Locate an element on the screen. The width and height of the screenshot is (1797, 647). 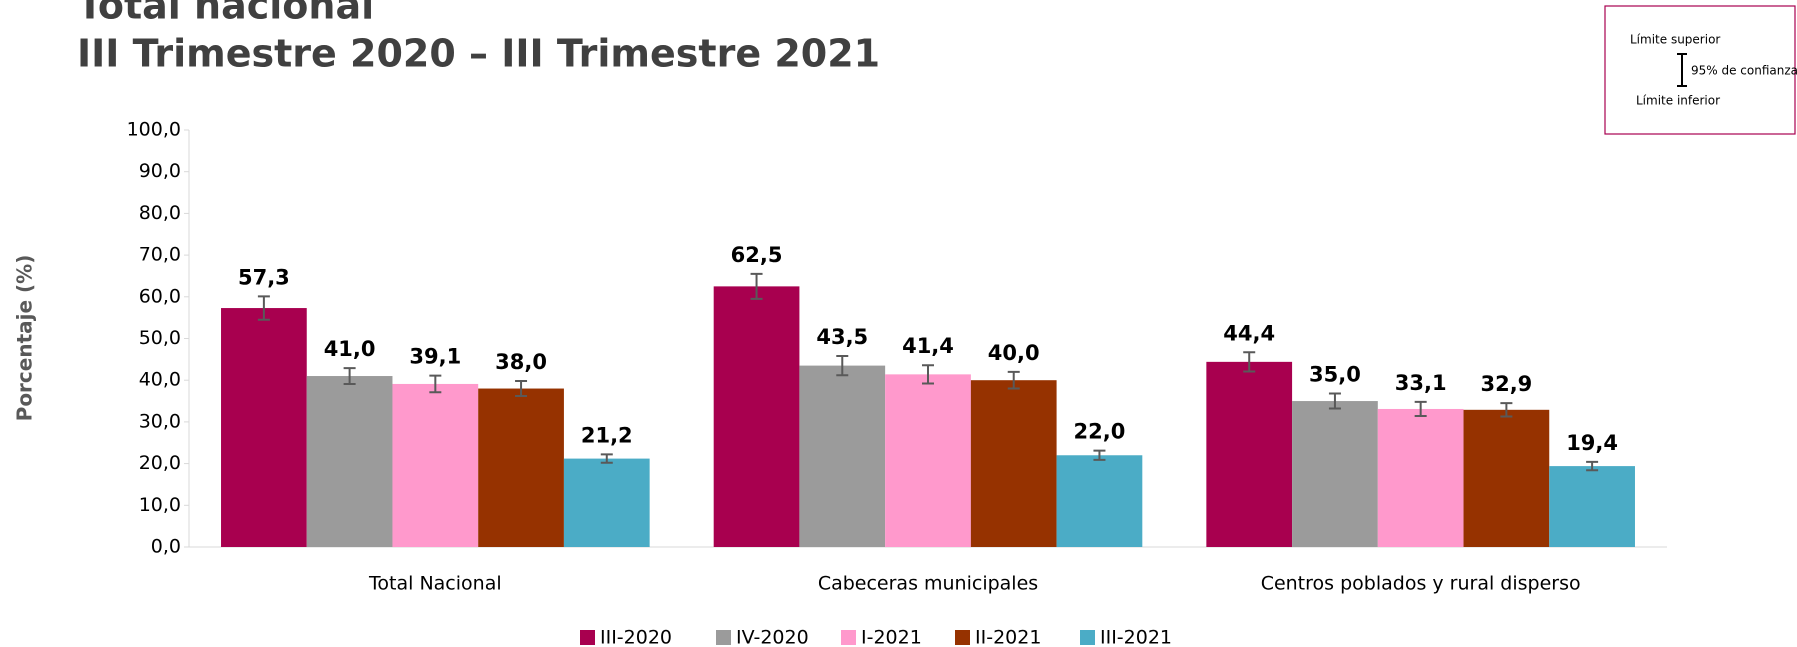
legend-note-box is located at coordinates (1700, 70).